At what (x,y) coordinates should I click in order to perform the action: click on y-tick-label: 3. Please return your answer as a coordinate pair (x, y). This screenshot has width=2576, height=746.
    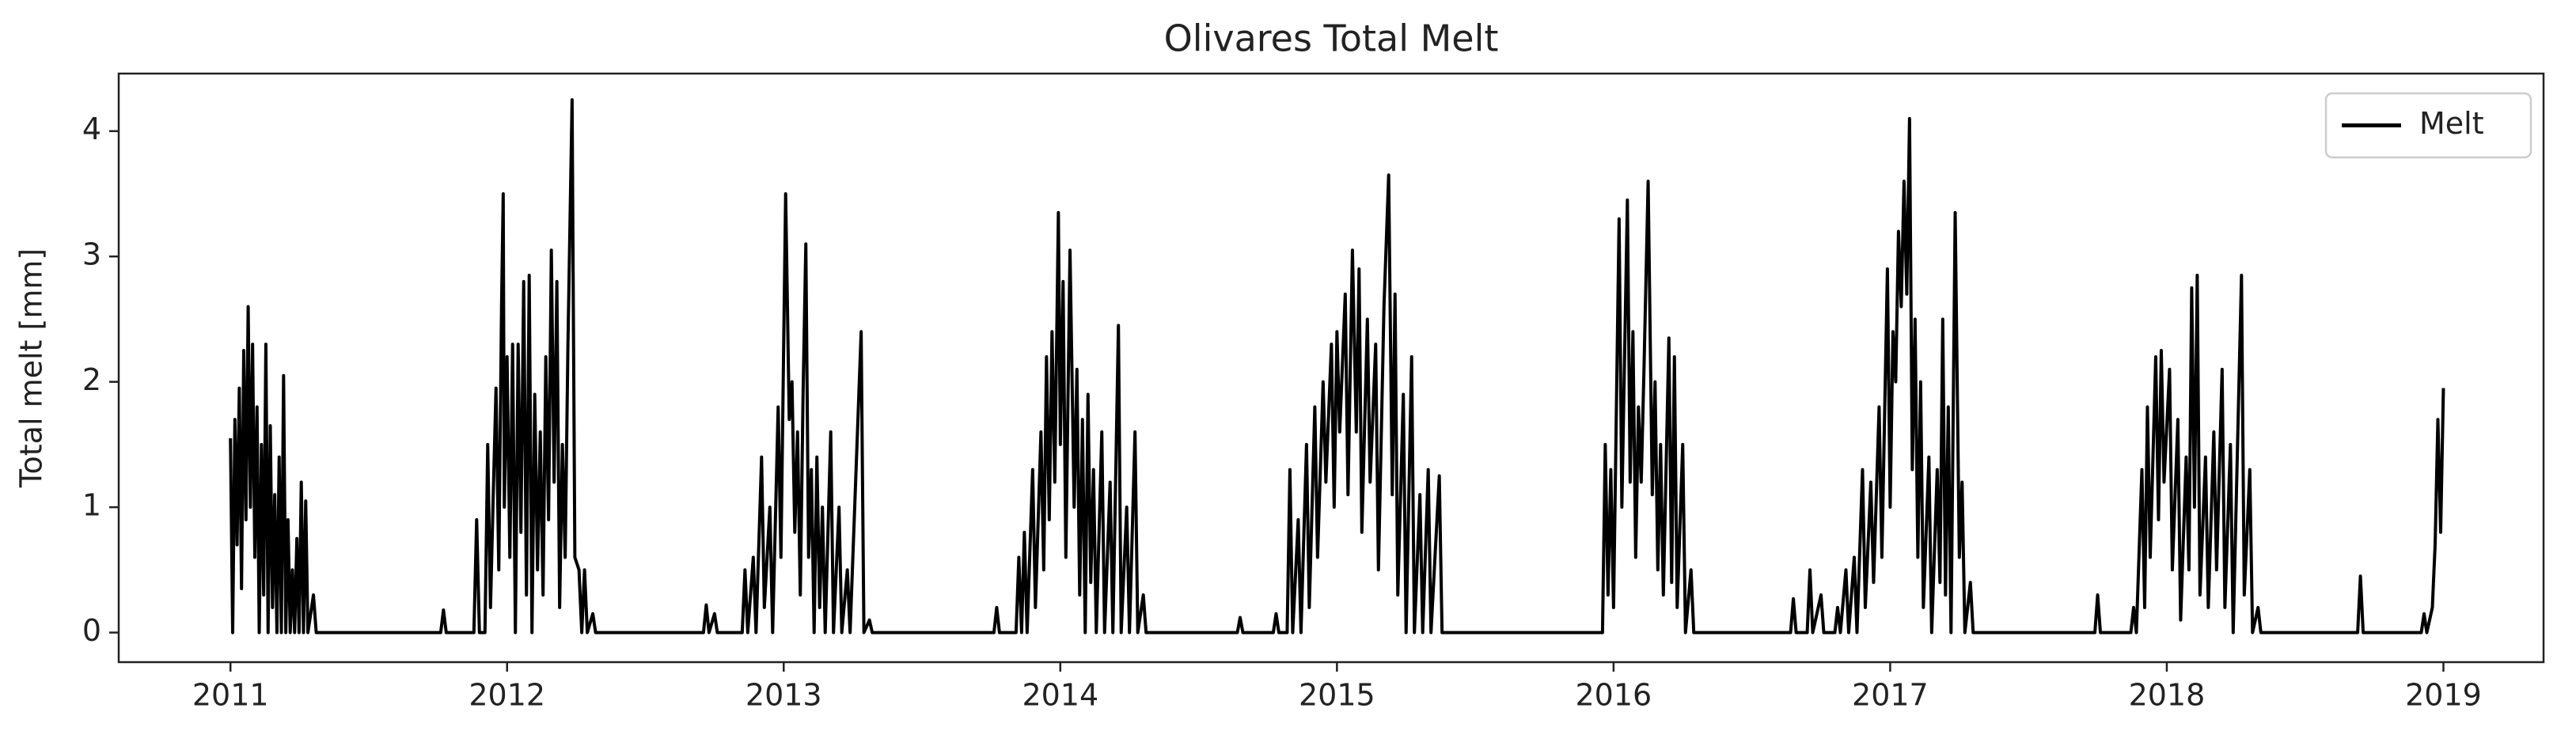
    Looking at the image, I should click on (91, 254).